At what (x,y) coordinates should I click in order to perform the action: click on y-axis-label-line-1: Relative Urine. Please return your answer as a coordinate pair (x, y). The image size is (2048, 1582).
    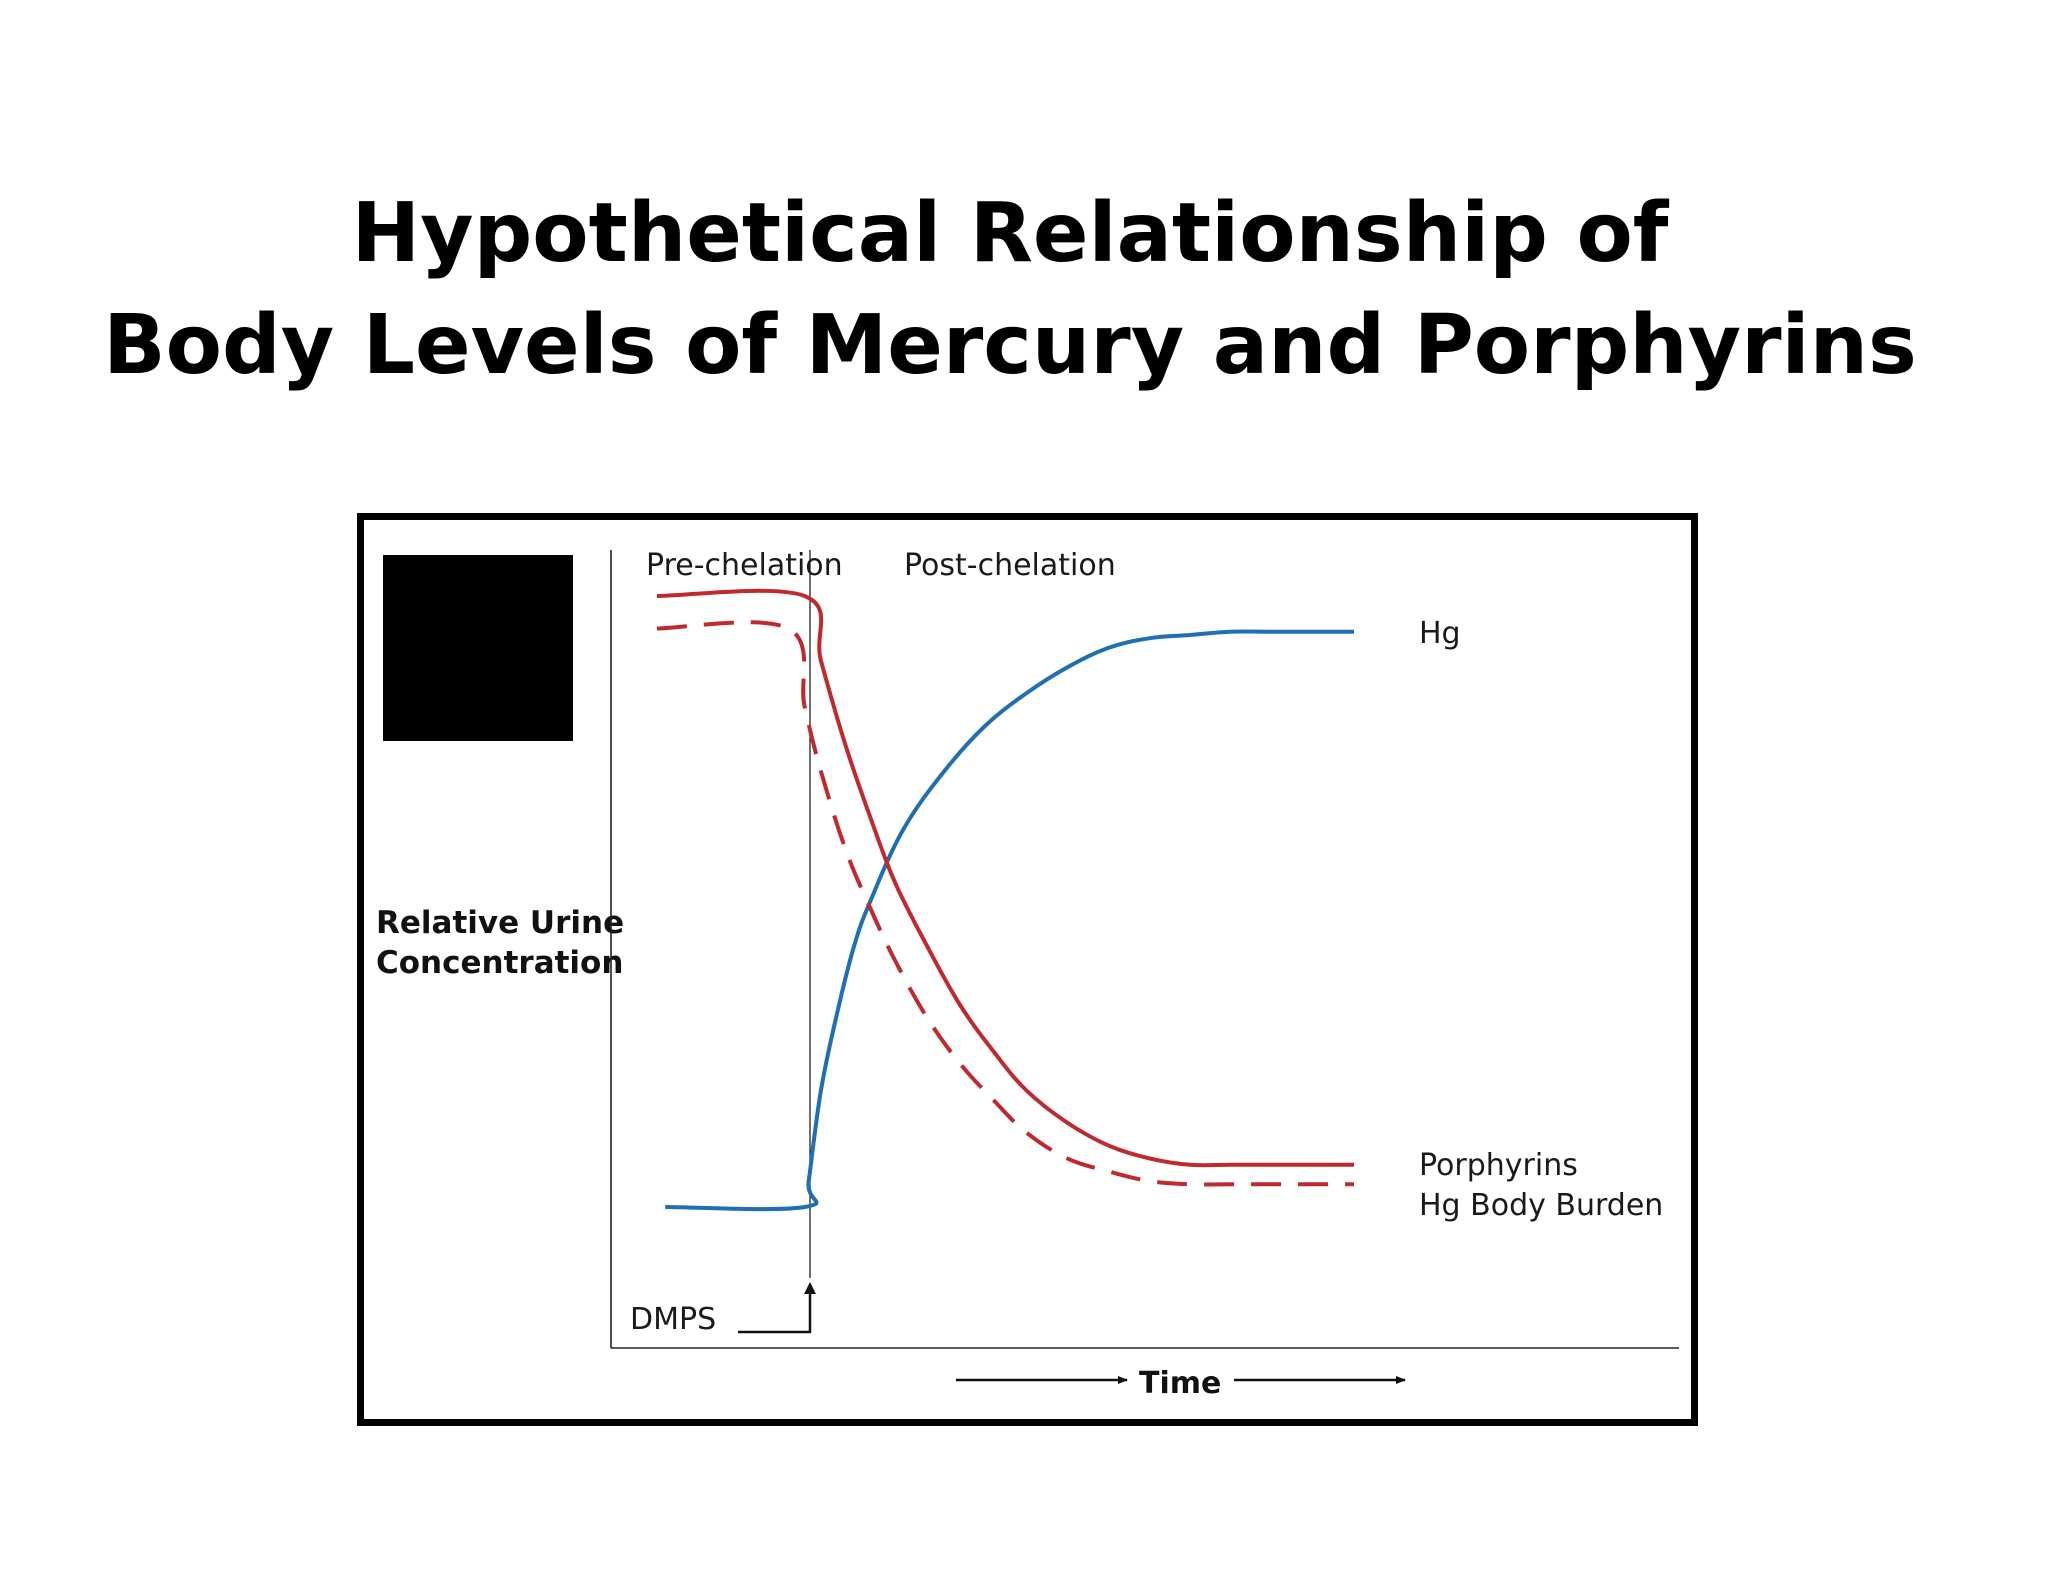
    Looking at the image, I should click on (500, 923).